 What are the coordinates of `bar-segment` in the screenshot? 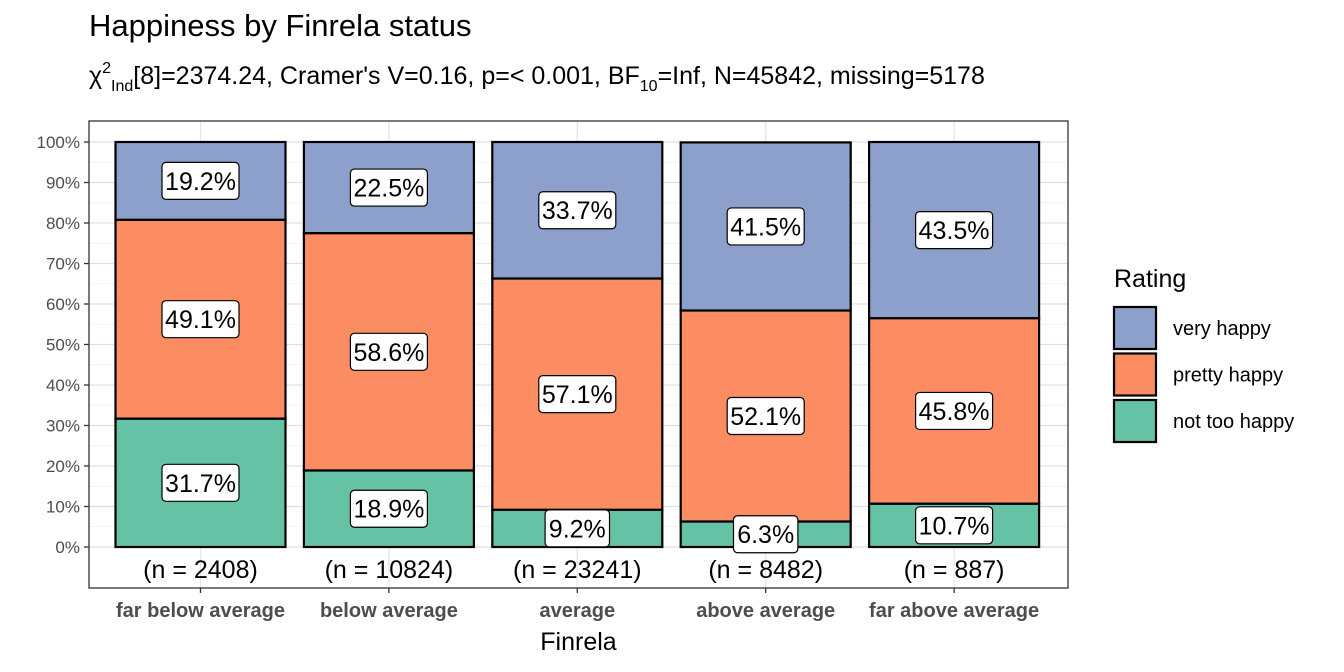 It's located at (765, 226).